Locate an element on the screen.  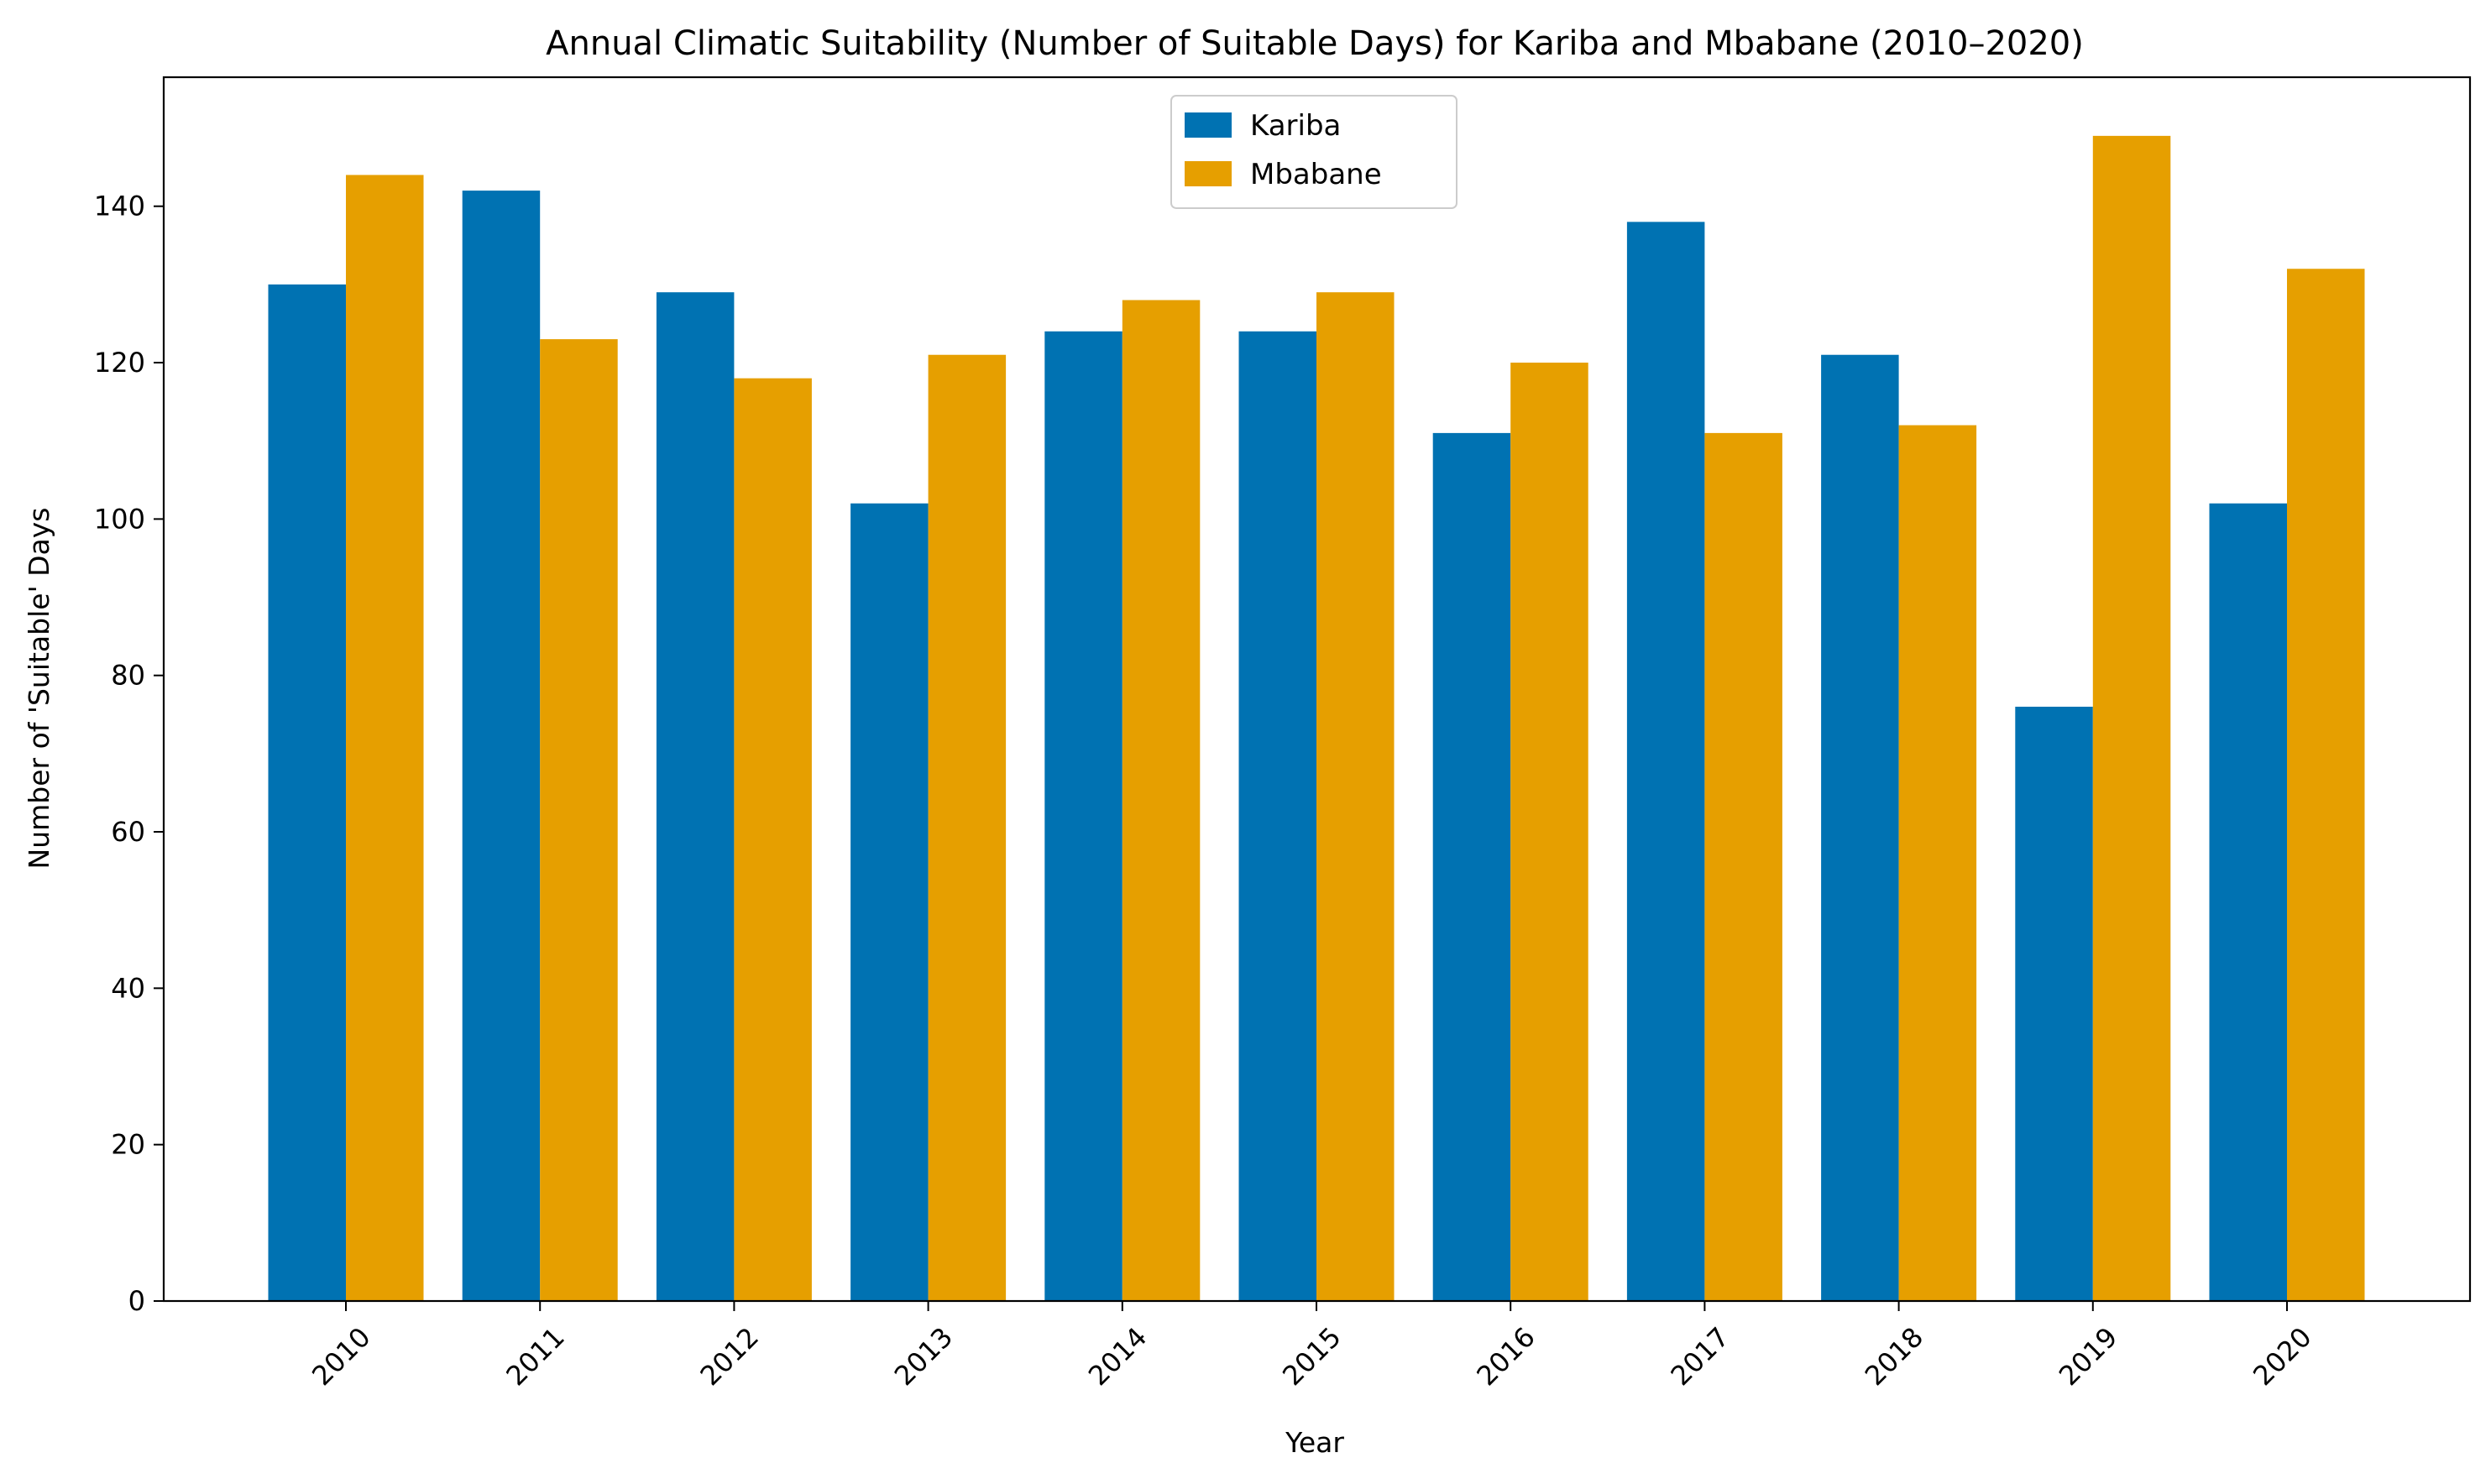
bar-mbabane-2018 is located at coordinates (1937, 863).